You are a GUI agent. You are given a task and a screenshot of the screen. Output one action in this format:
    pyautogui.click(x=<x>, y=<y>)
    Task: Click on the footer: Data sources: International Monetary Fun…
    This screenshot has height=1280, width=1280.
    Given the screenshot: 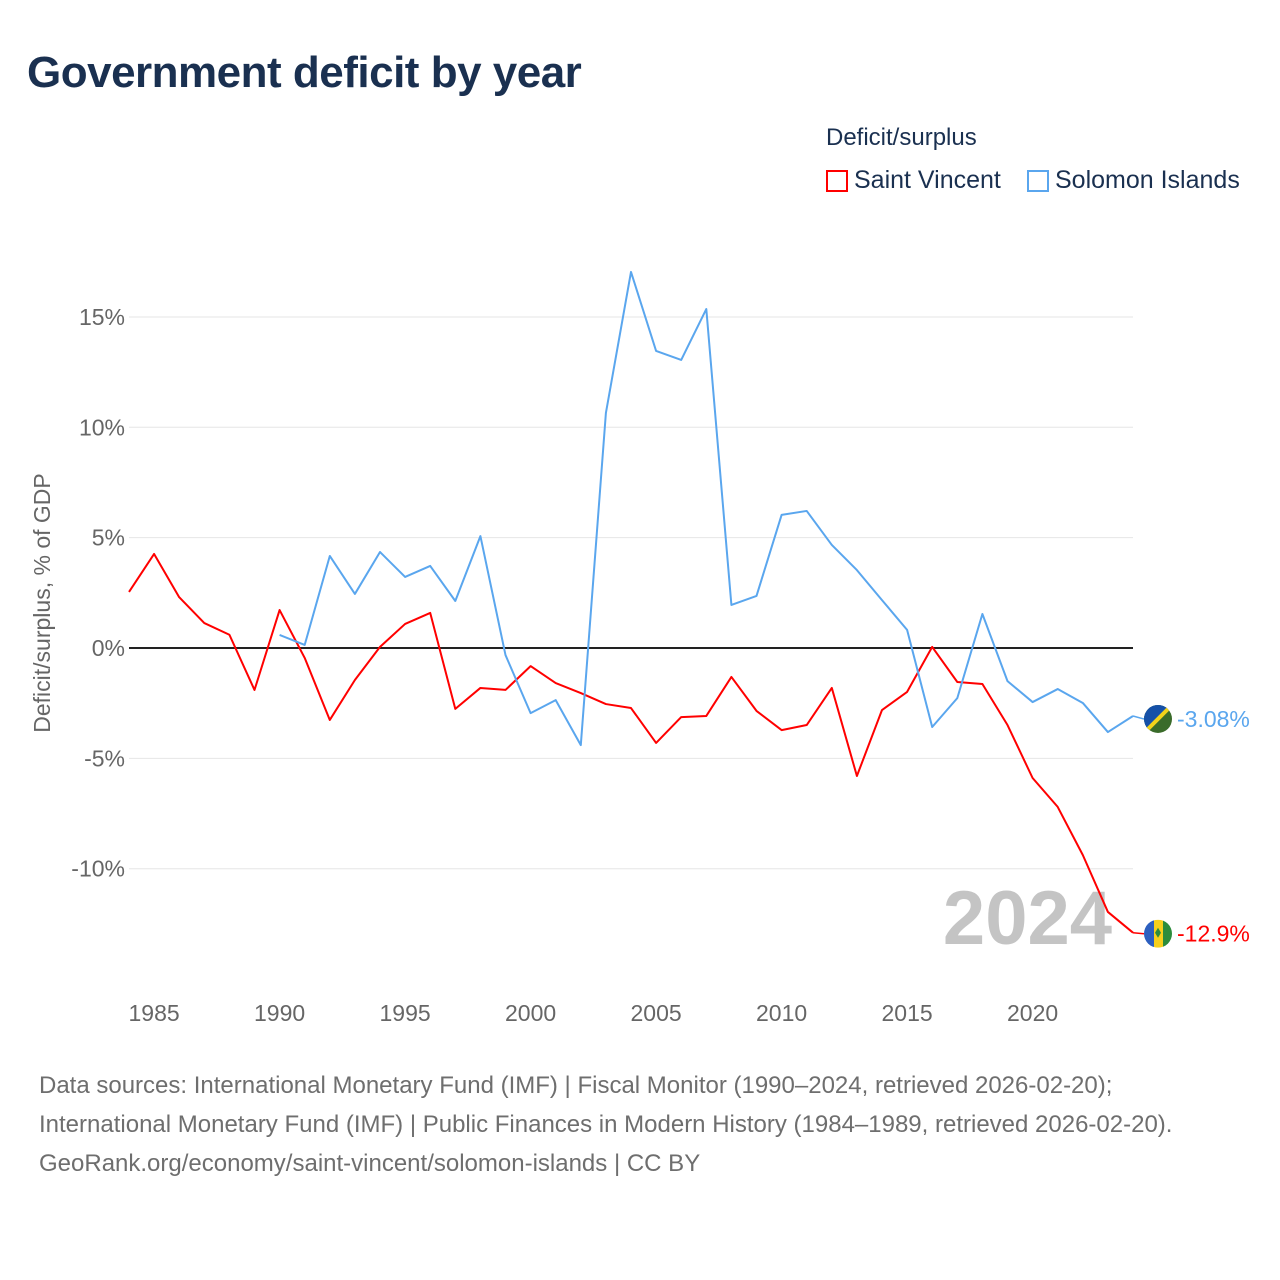 What is the action you would take?
    pyautogui.click(x=639, y=1124)
    